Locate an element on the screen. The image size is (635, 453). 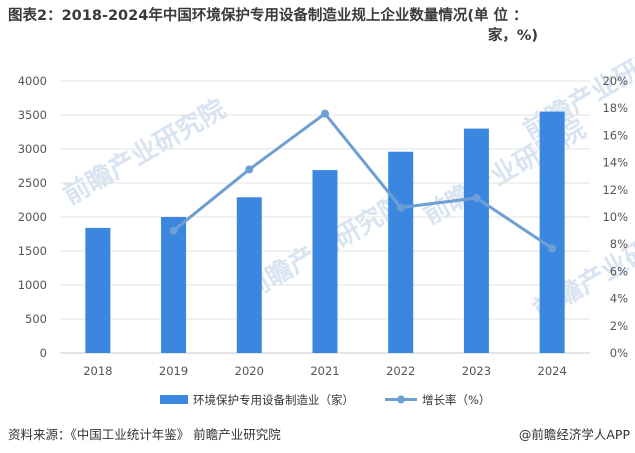
x-axis: 2018 2019 2020 2021 2022 2023 2024 is located at coordinates (325, 371).